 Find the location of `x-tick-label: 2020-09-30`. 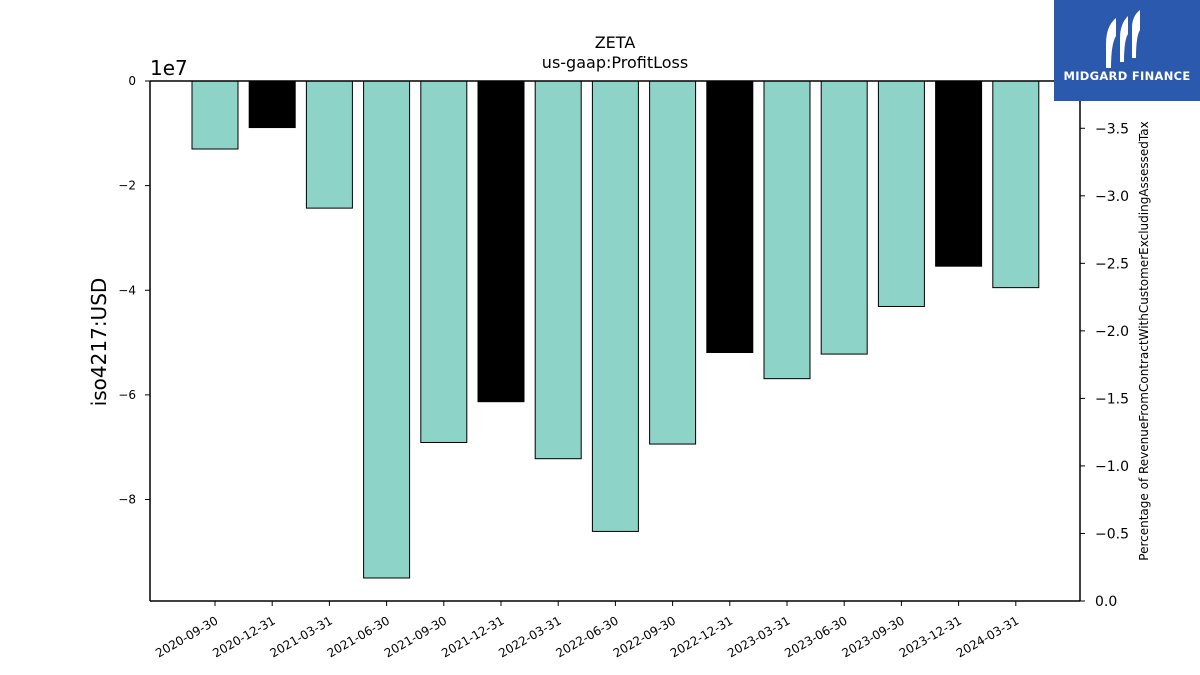

x-tick-label: 2020-09-30 is located at coordinates (186, 636).